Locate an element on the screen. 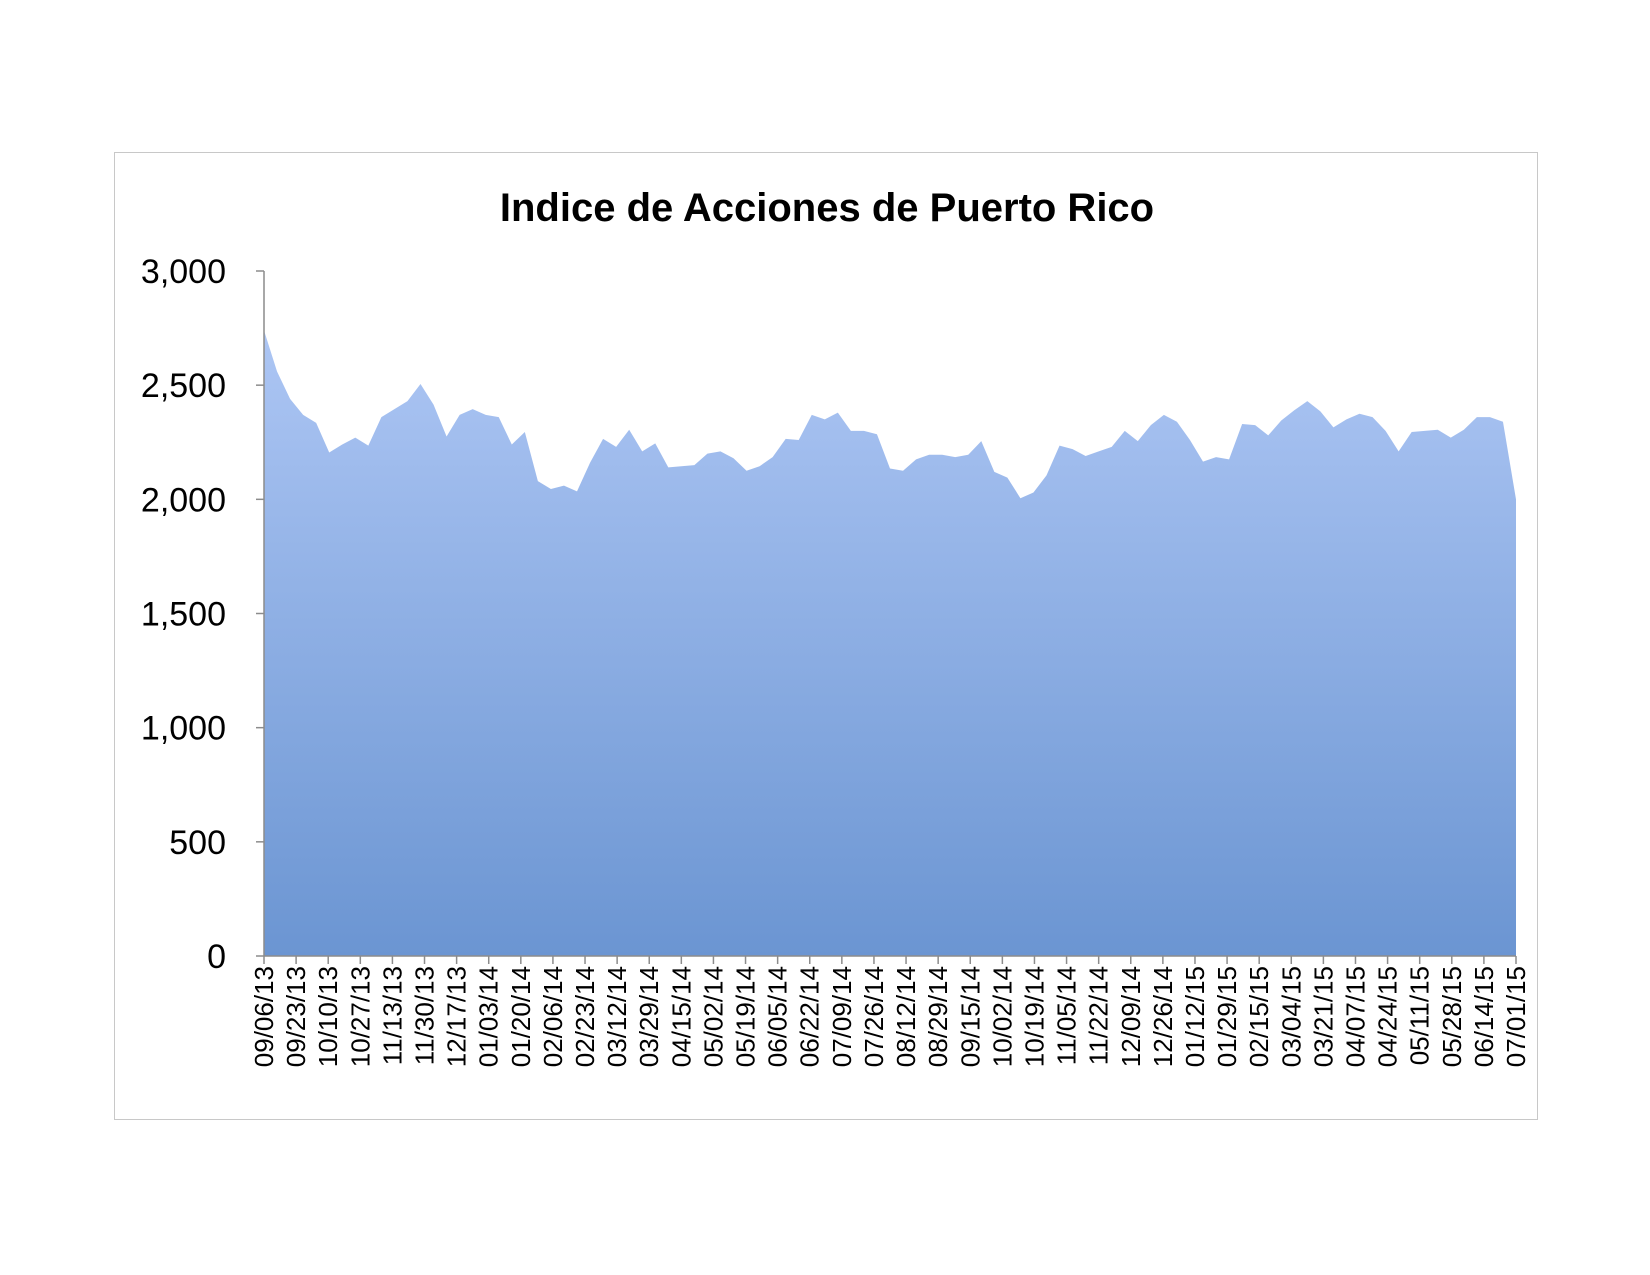  y-tick-label: 3,000 is located at coordinates (183, 272).